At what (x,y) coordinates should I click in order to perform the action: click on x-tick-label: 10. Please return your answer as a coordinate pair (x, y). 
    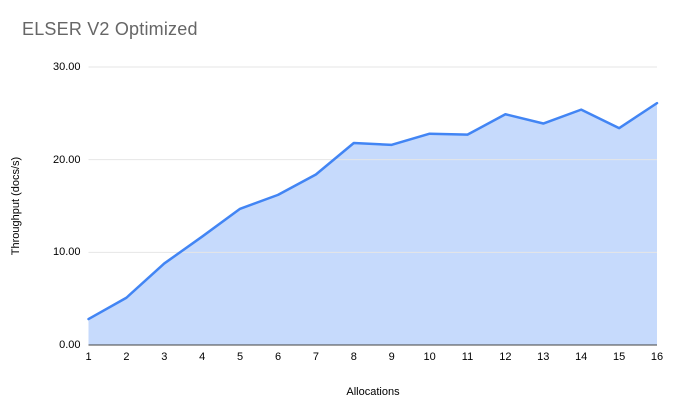
    Looking at the image, I should click on (429, 357).